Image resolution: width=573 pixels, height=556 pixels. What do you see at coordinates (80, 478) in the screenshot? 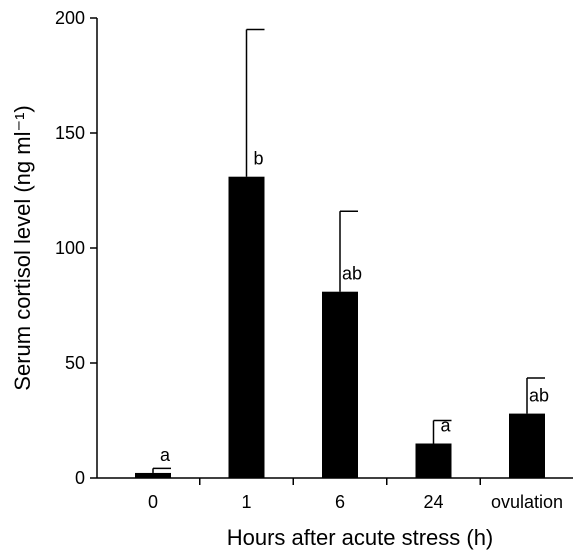
I see `y-tick-label: 0` at bounding box center [80, 478].